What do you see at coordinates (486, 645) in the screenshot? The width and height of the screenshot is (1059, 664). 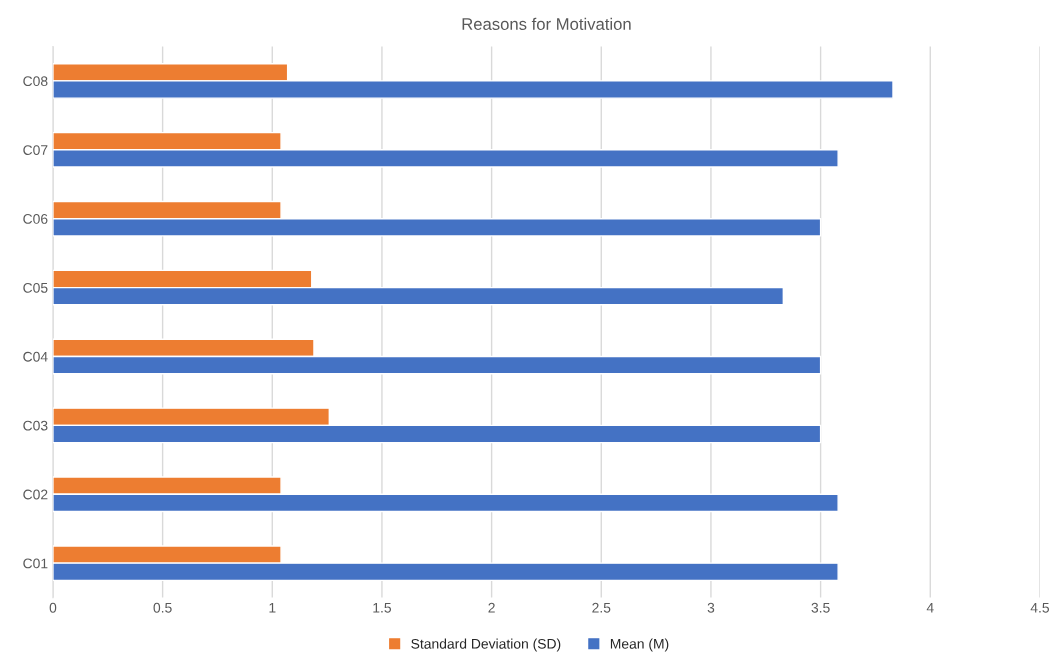 I see `legend-label: Standard Deviation (SD)` at bounding box center [486, 645].